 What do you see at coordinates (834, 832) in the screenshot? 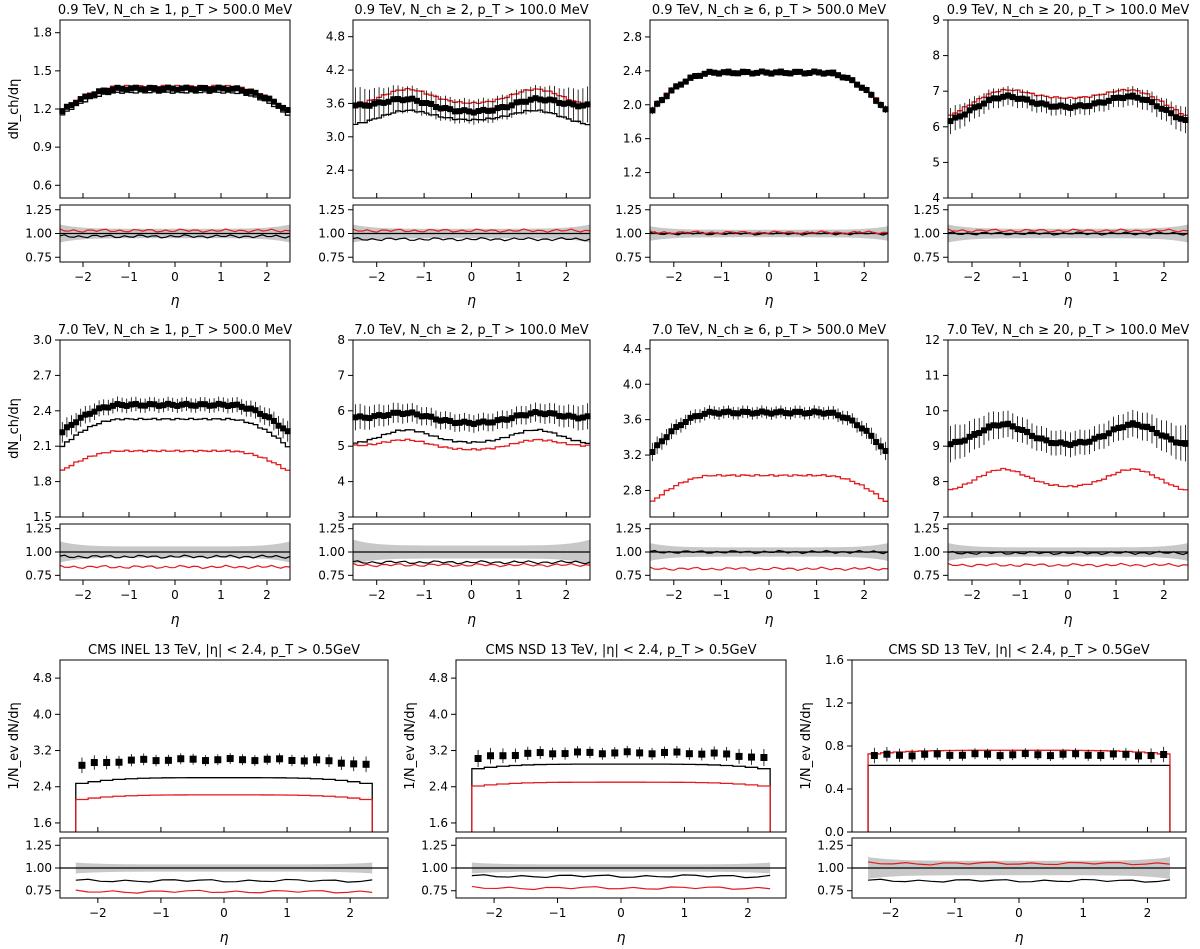
I see `y-tick-label: 0.0` at bounding box center [834, 832].